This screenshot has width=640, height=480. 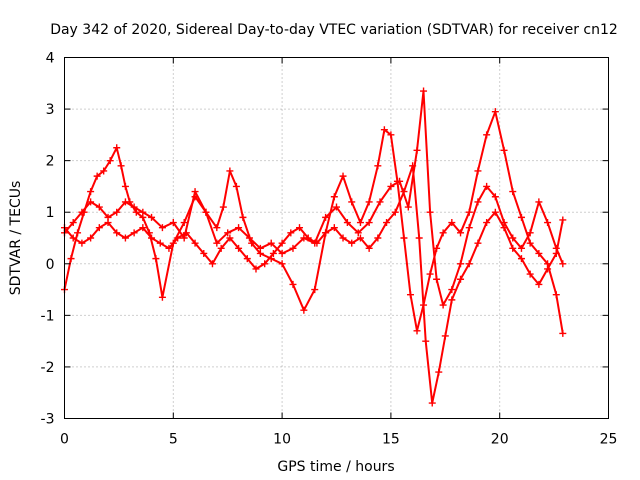 I want to click on y-tick-label: -1, so click(x=48, y=316).